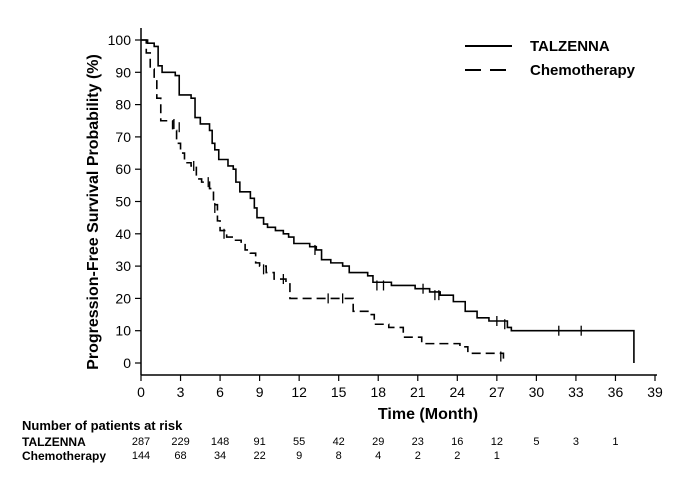  Describe the element at coordinates (123, 202) in the screenshot. I see `y-tick-label: 50` at that location.